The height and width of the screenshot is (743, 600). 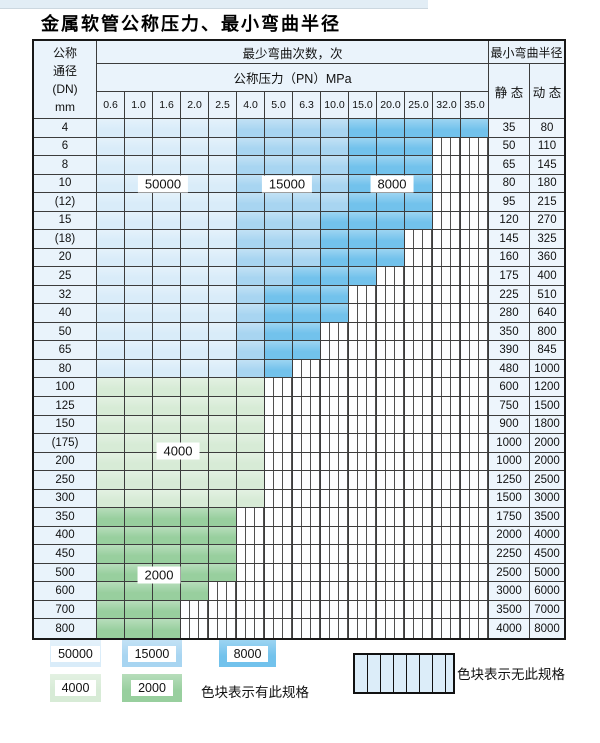 What do you see at coordinates (547, 425) in the screenshot?
I see `dynamic-radius-cell: 1800` at bounding box center [547, 425].